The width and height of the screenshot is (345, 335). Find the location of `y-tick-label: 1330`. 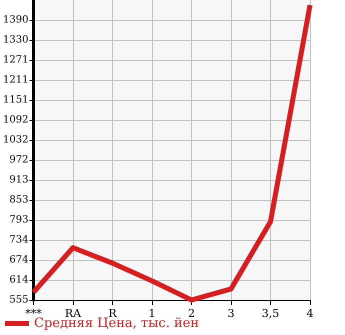

y-tick-label: 1330 is located at coordinates (15, 40).